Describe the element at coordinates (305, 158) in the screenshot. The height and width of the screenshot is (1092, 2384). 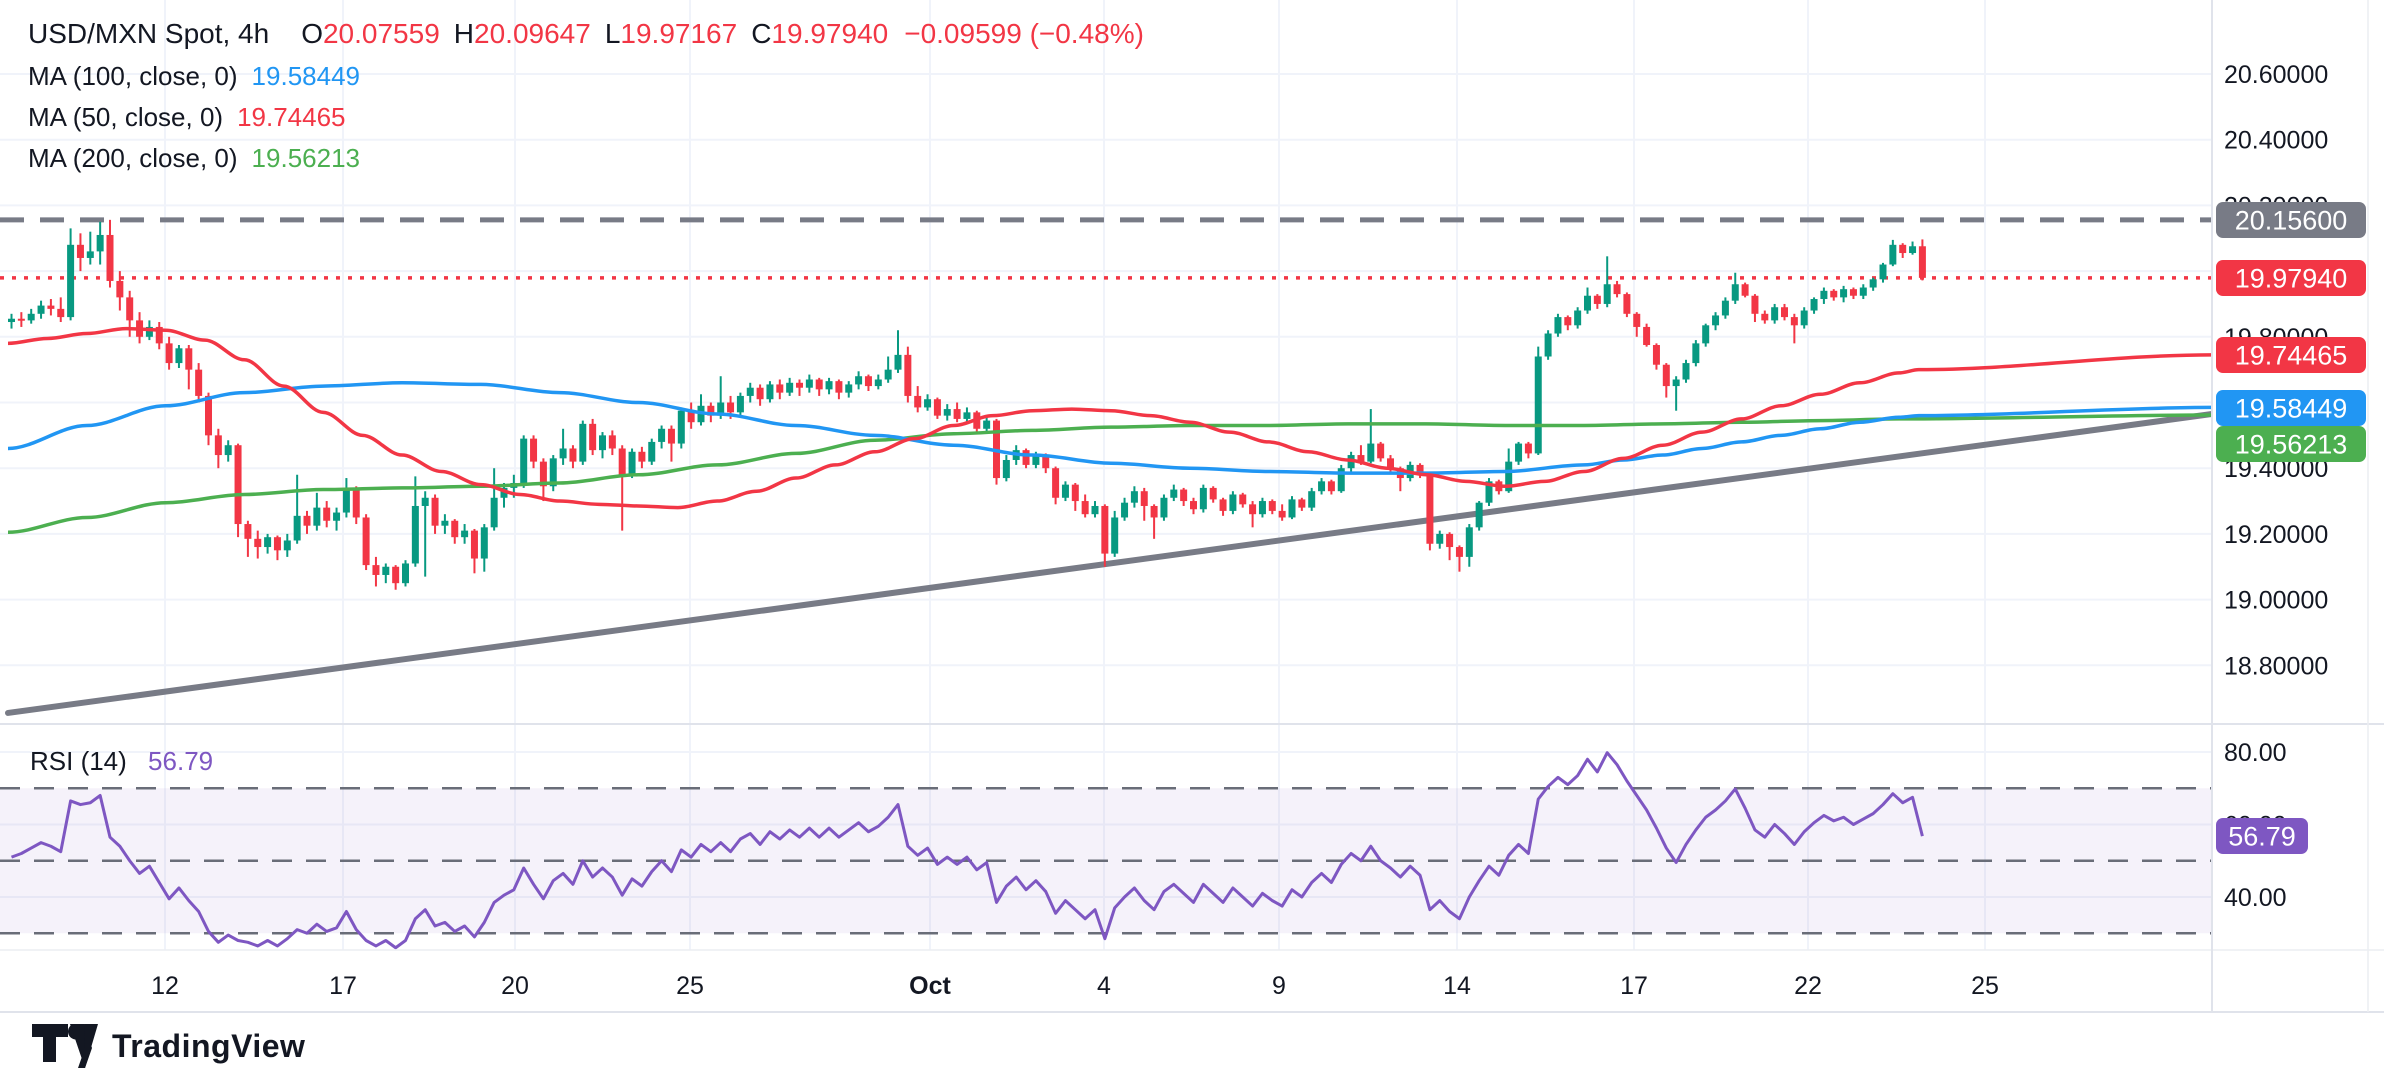
I see `ma-row-value: 19.56213` at that location.